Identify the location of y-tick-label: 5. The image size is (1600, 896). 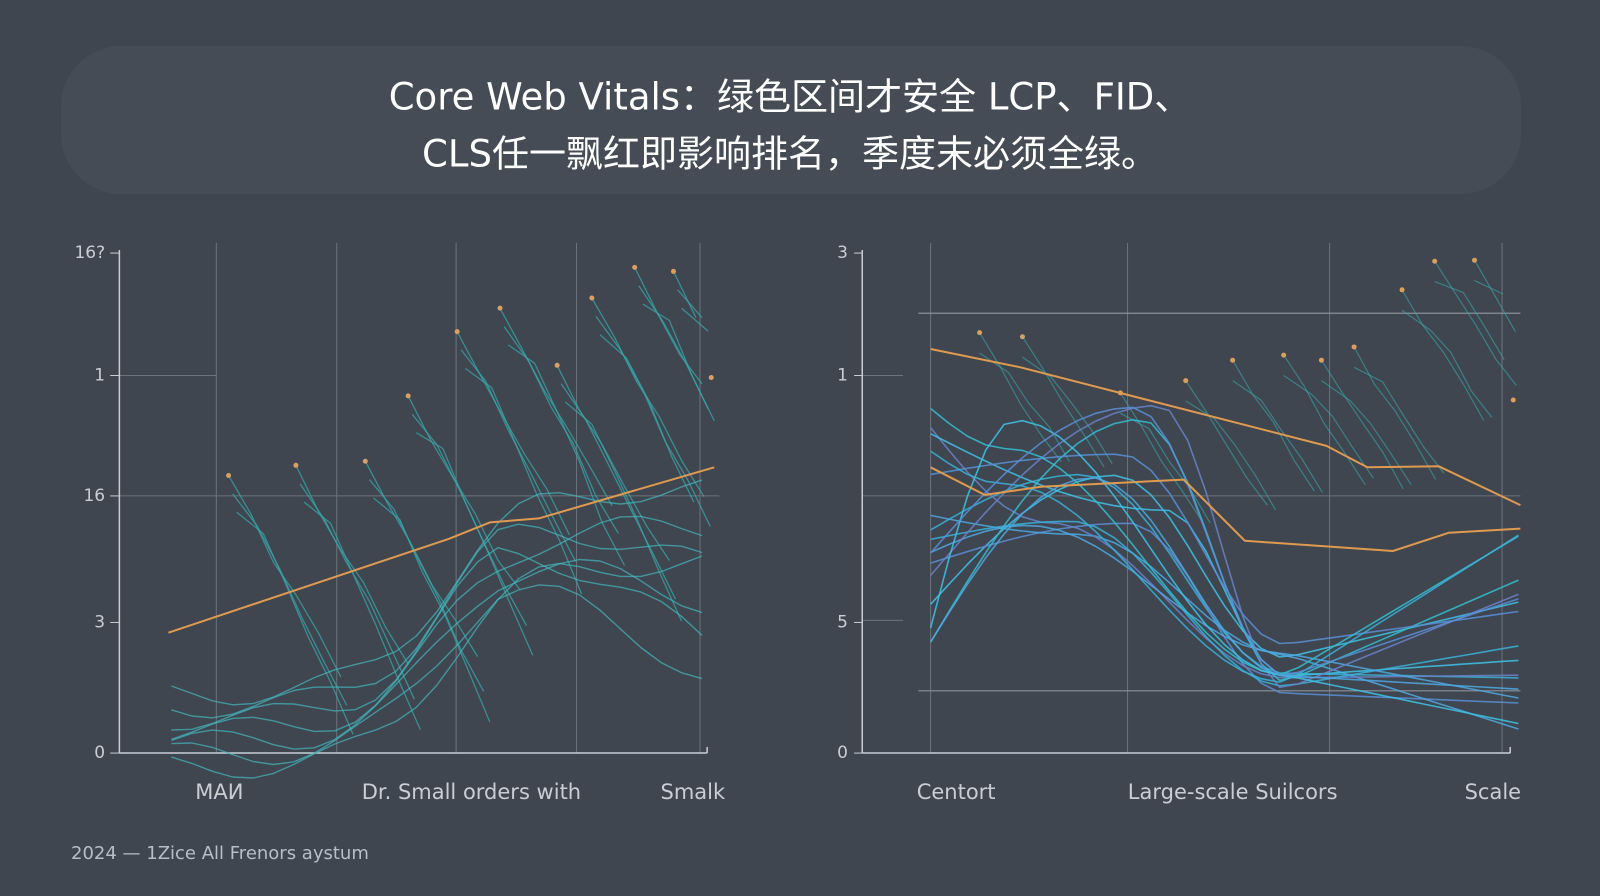
(842, 622).